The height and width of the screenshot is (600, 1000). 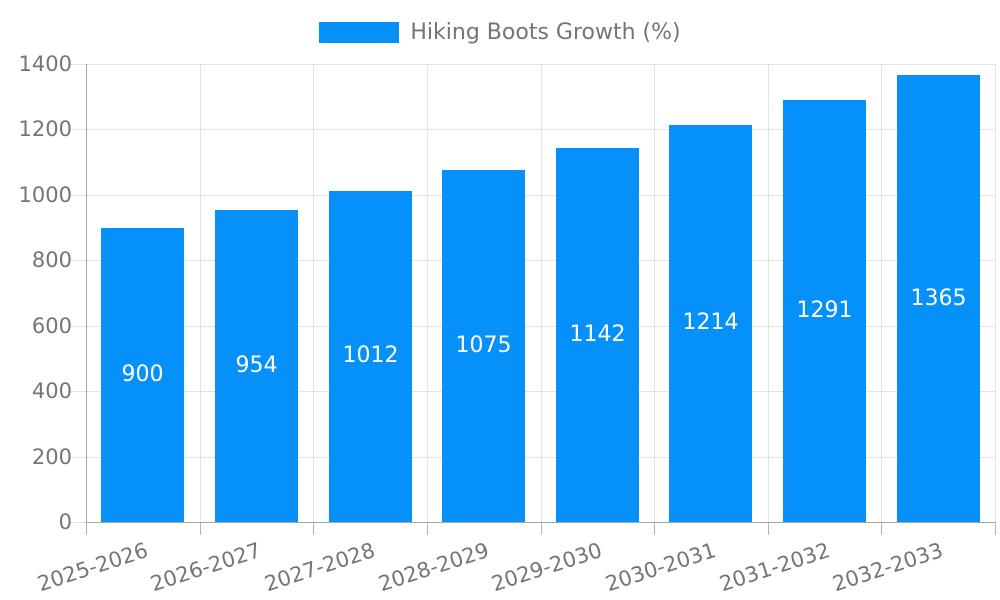 I want to click on x-axis-label: 2032-2033, so click(x=887, y=567).